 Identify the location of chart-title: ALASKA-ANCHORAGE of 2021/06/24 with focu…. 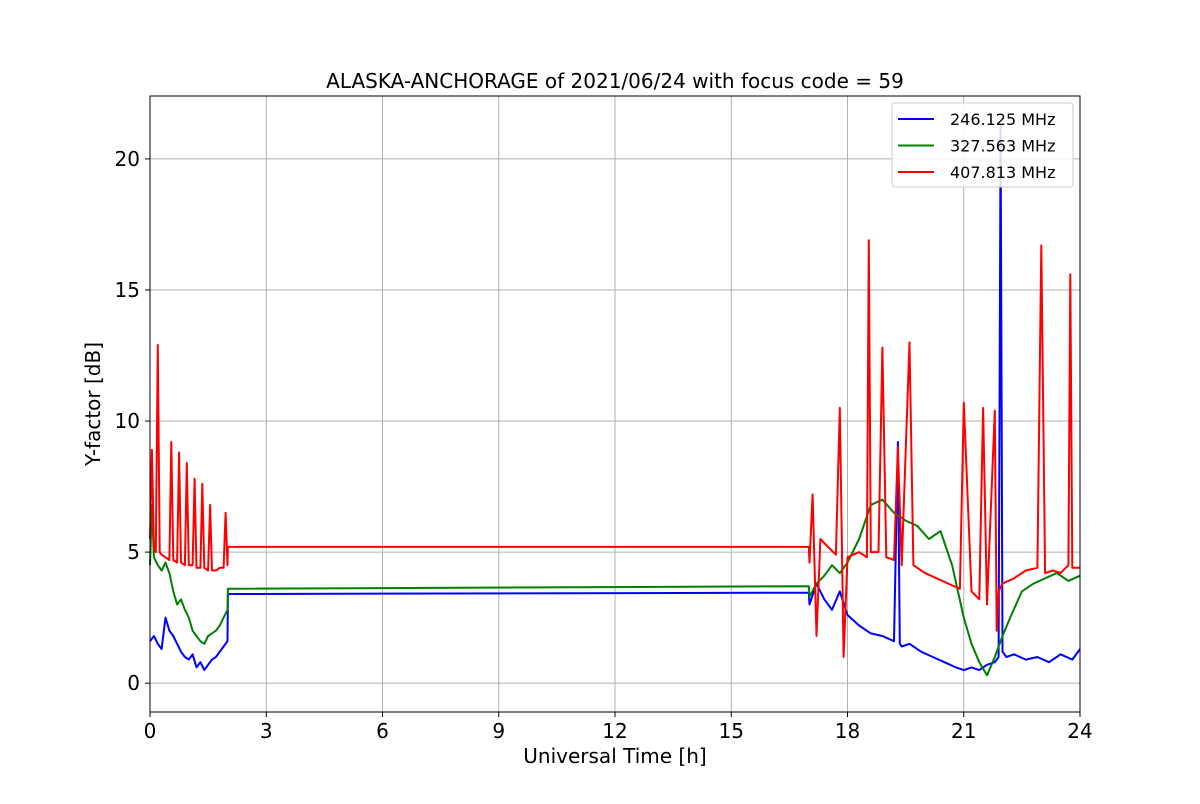
(615, 81).